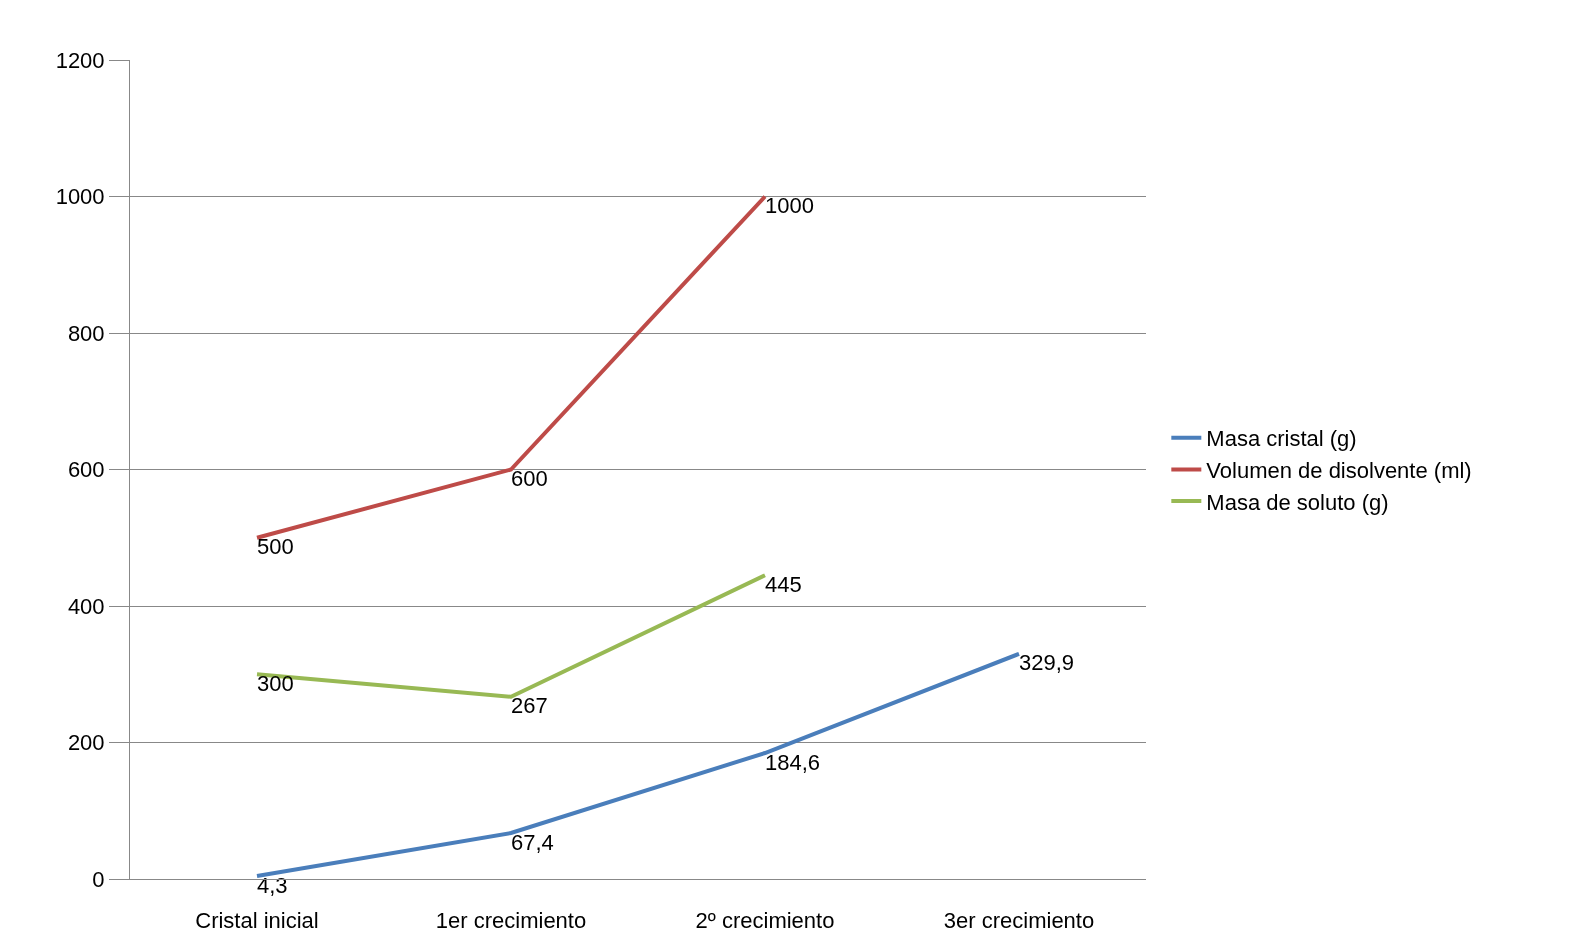 This screenshot has height=945, width=1586. I want to click on data-label: 445, so click(783, 584).